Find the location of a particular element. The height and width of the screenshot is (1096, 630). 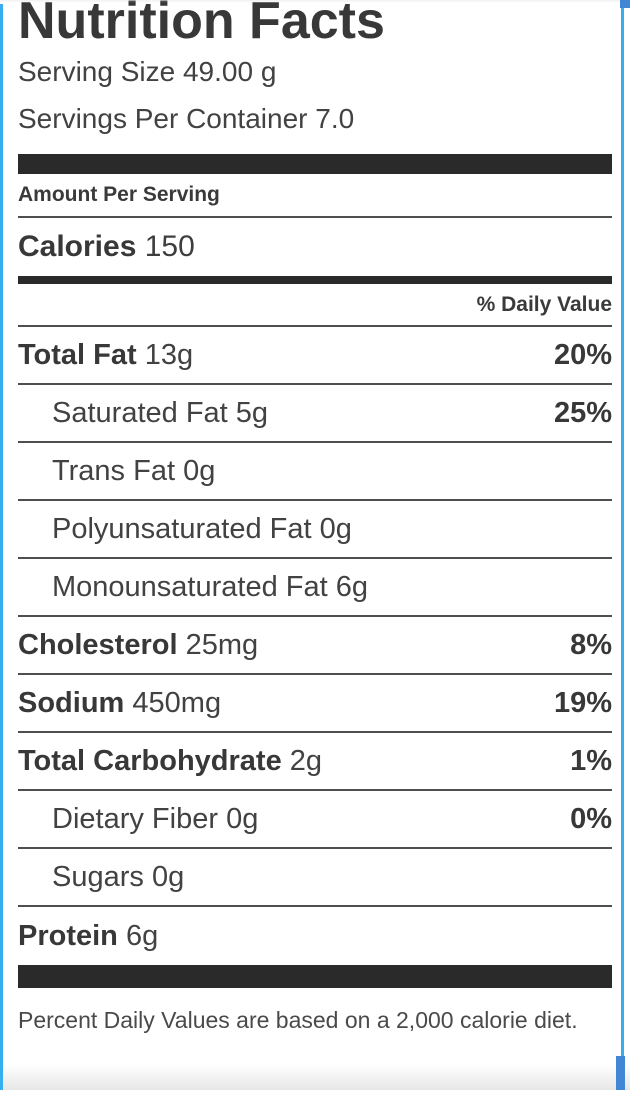

daily-value: 8% is located at coordinates (591, 644).